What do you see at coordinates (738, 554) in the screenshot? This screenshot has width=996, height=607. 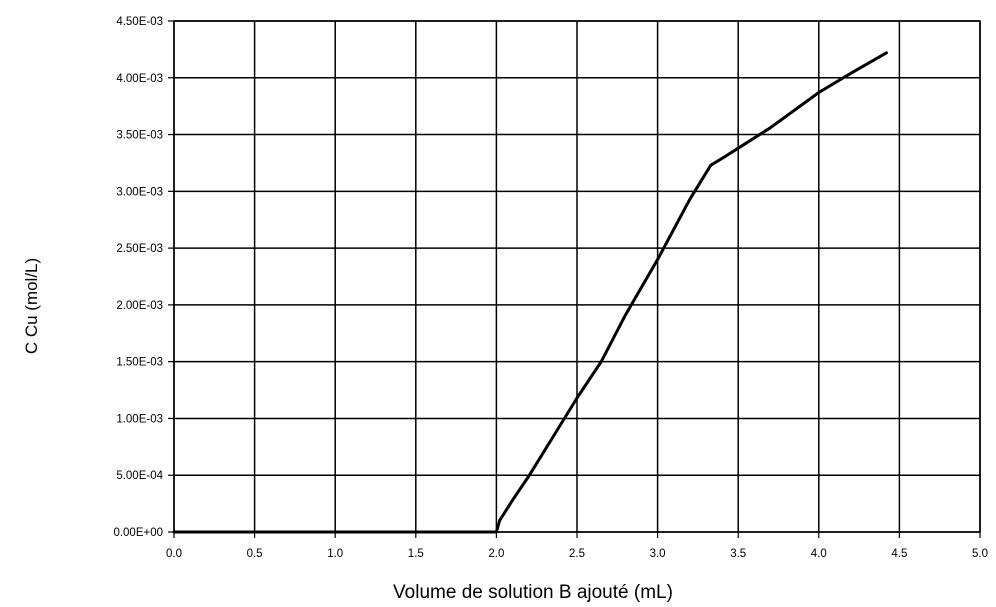 I see `x-tick-label: 3.5` at bounding box center [738, 554].